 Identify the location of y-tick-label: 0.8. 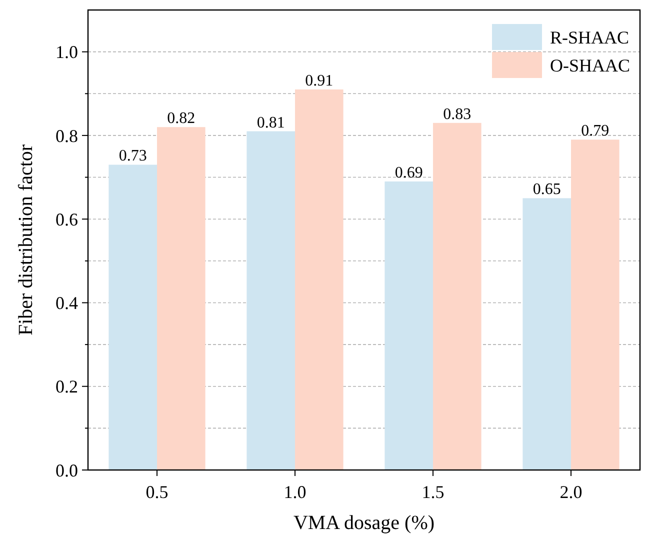
(67, 136).